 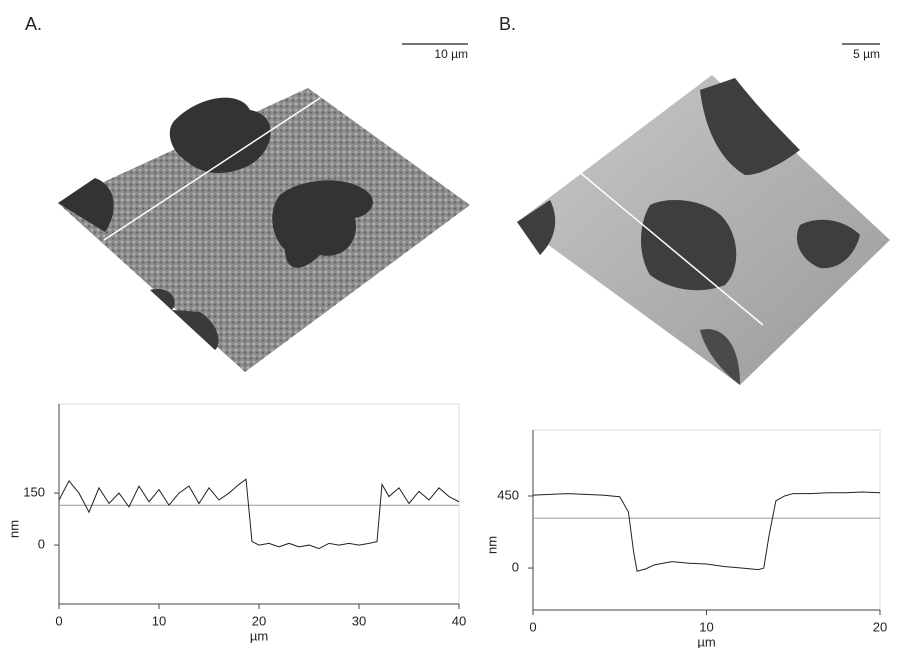 What do you see at coordinates (33, 24) in the screenshot?
I see `panel-label: A.` at bounding box center [33, 24].